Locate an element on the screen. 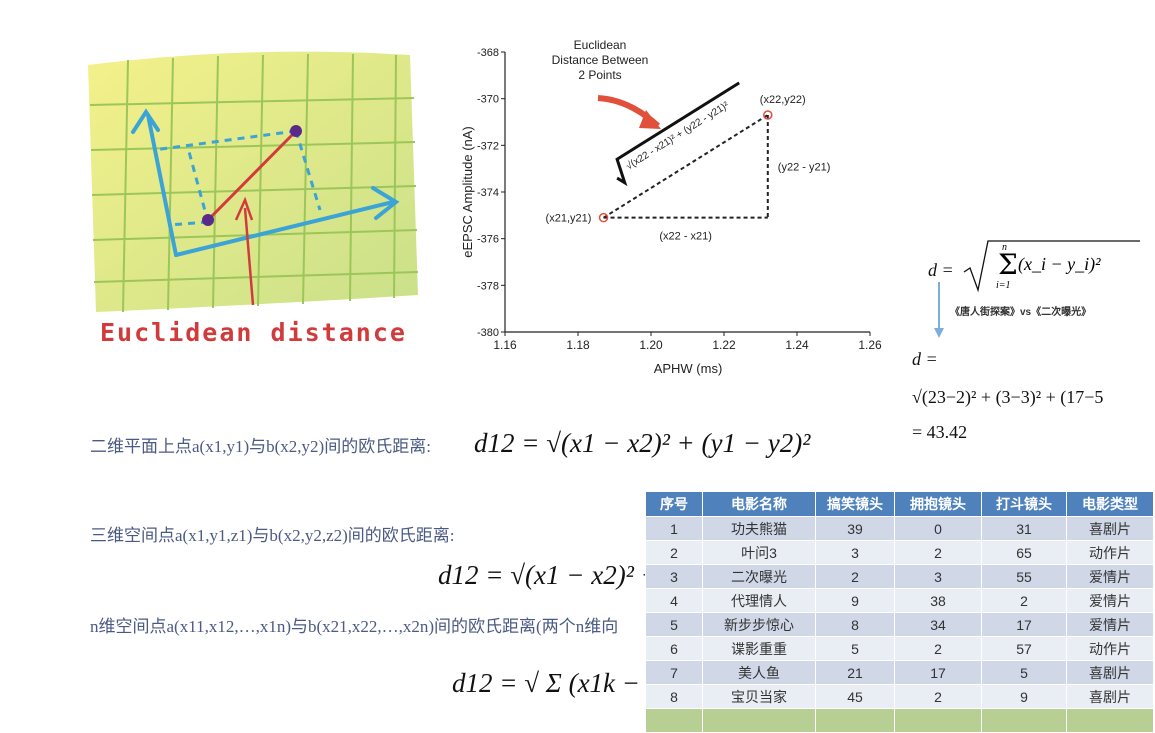  table-cell: 二次曝光 is located at coordinates (759, 576).